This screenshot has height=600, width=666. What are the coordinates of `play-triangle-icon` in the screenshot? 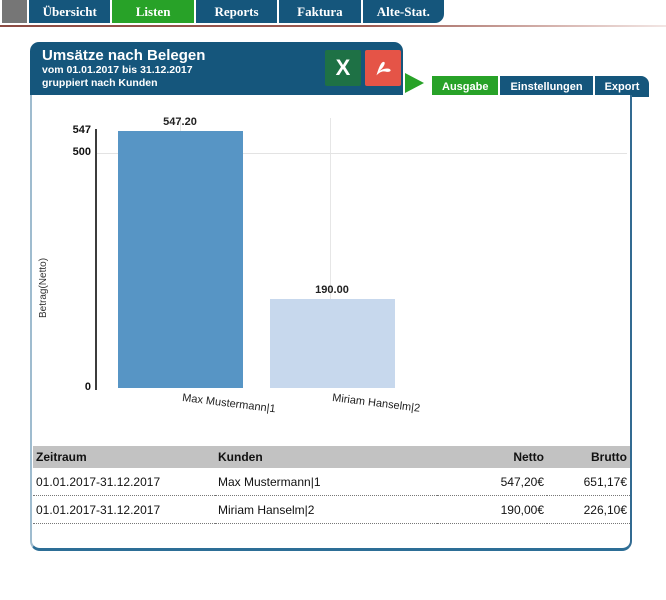 It's located at (414, 83).